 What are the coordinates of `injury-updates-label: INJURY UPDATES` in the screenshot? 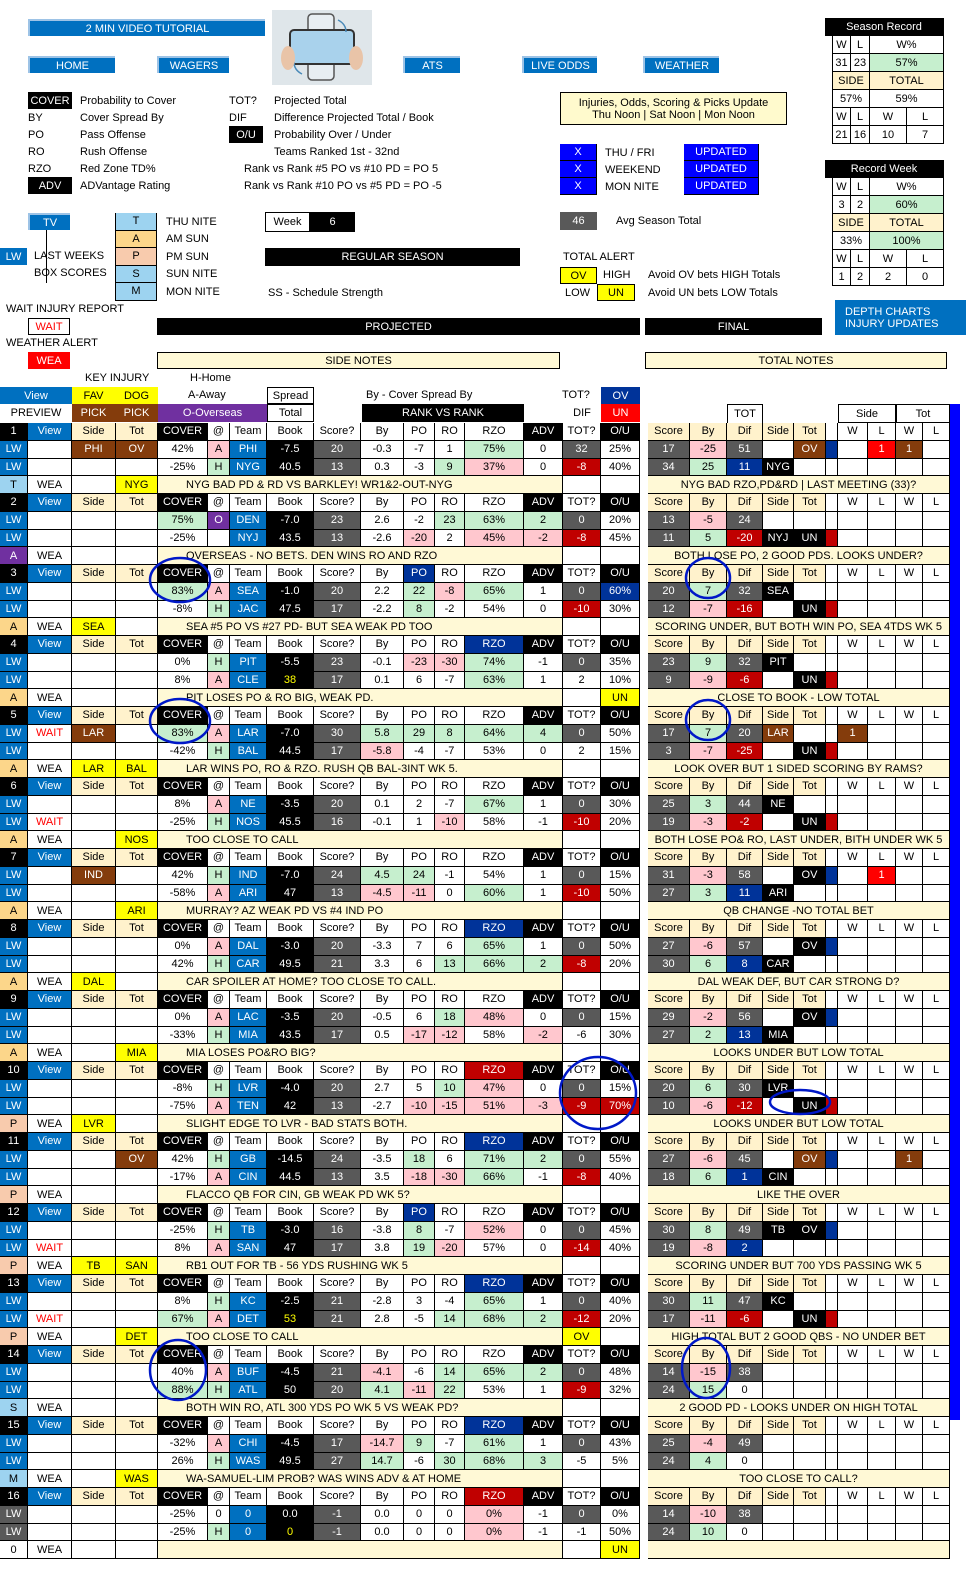 It's located at (892, 323).